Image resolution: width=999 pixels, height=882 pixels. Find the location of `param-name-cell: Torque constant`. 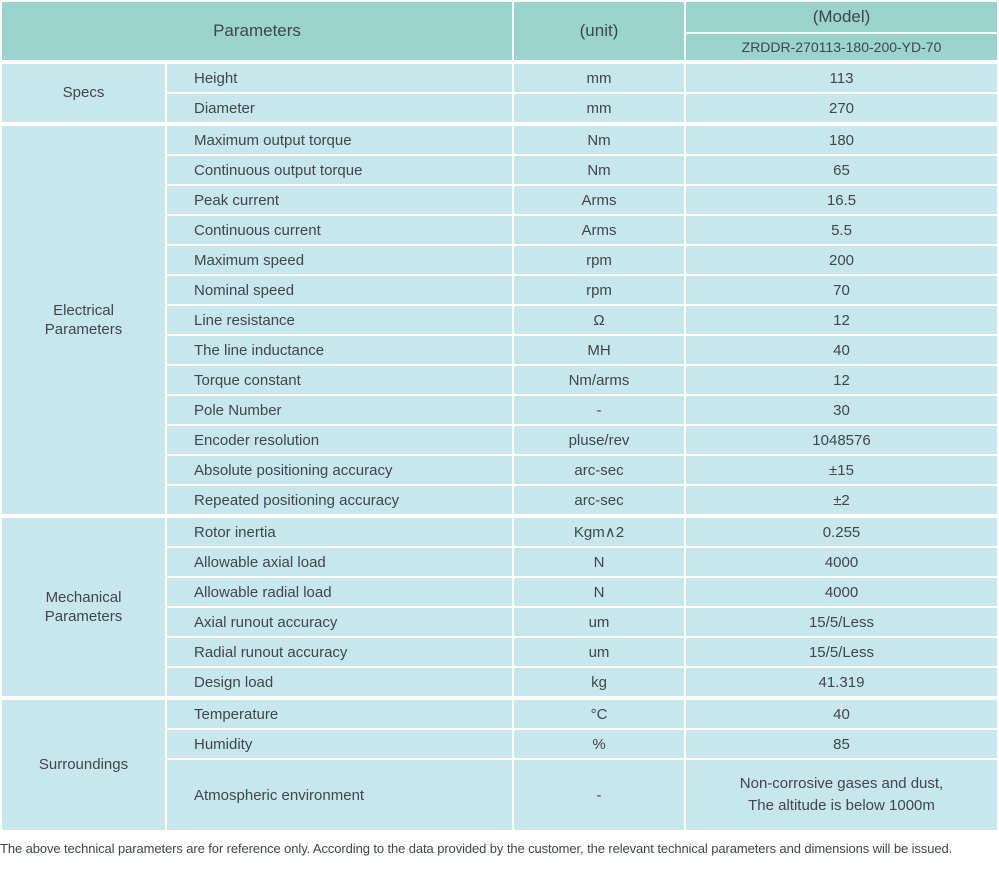

param-name-cell: Torque constant is located at coordinates (339, 380).